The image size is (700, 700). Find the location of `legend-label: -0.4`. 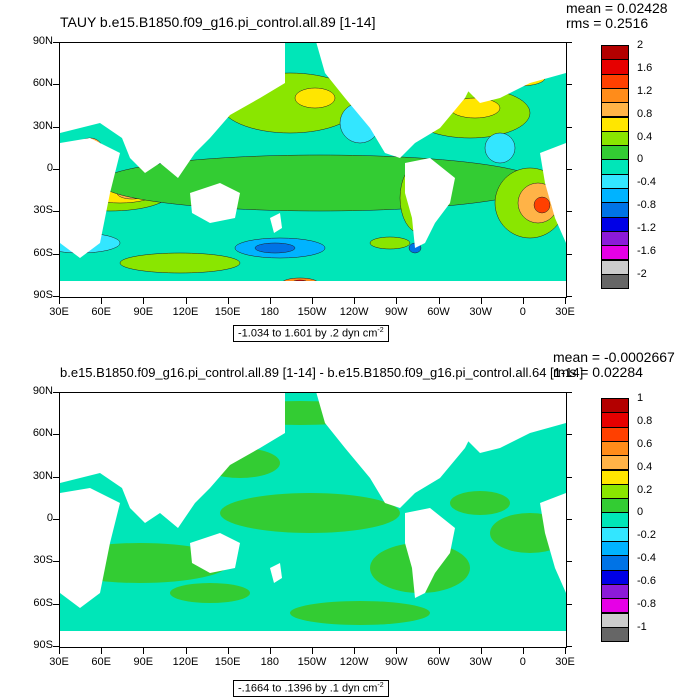

legend-label: -0.4 is located at coordinates (646, 558).